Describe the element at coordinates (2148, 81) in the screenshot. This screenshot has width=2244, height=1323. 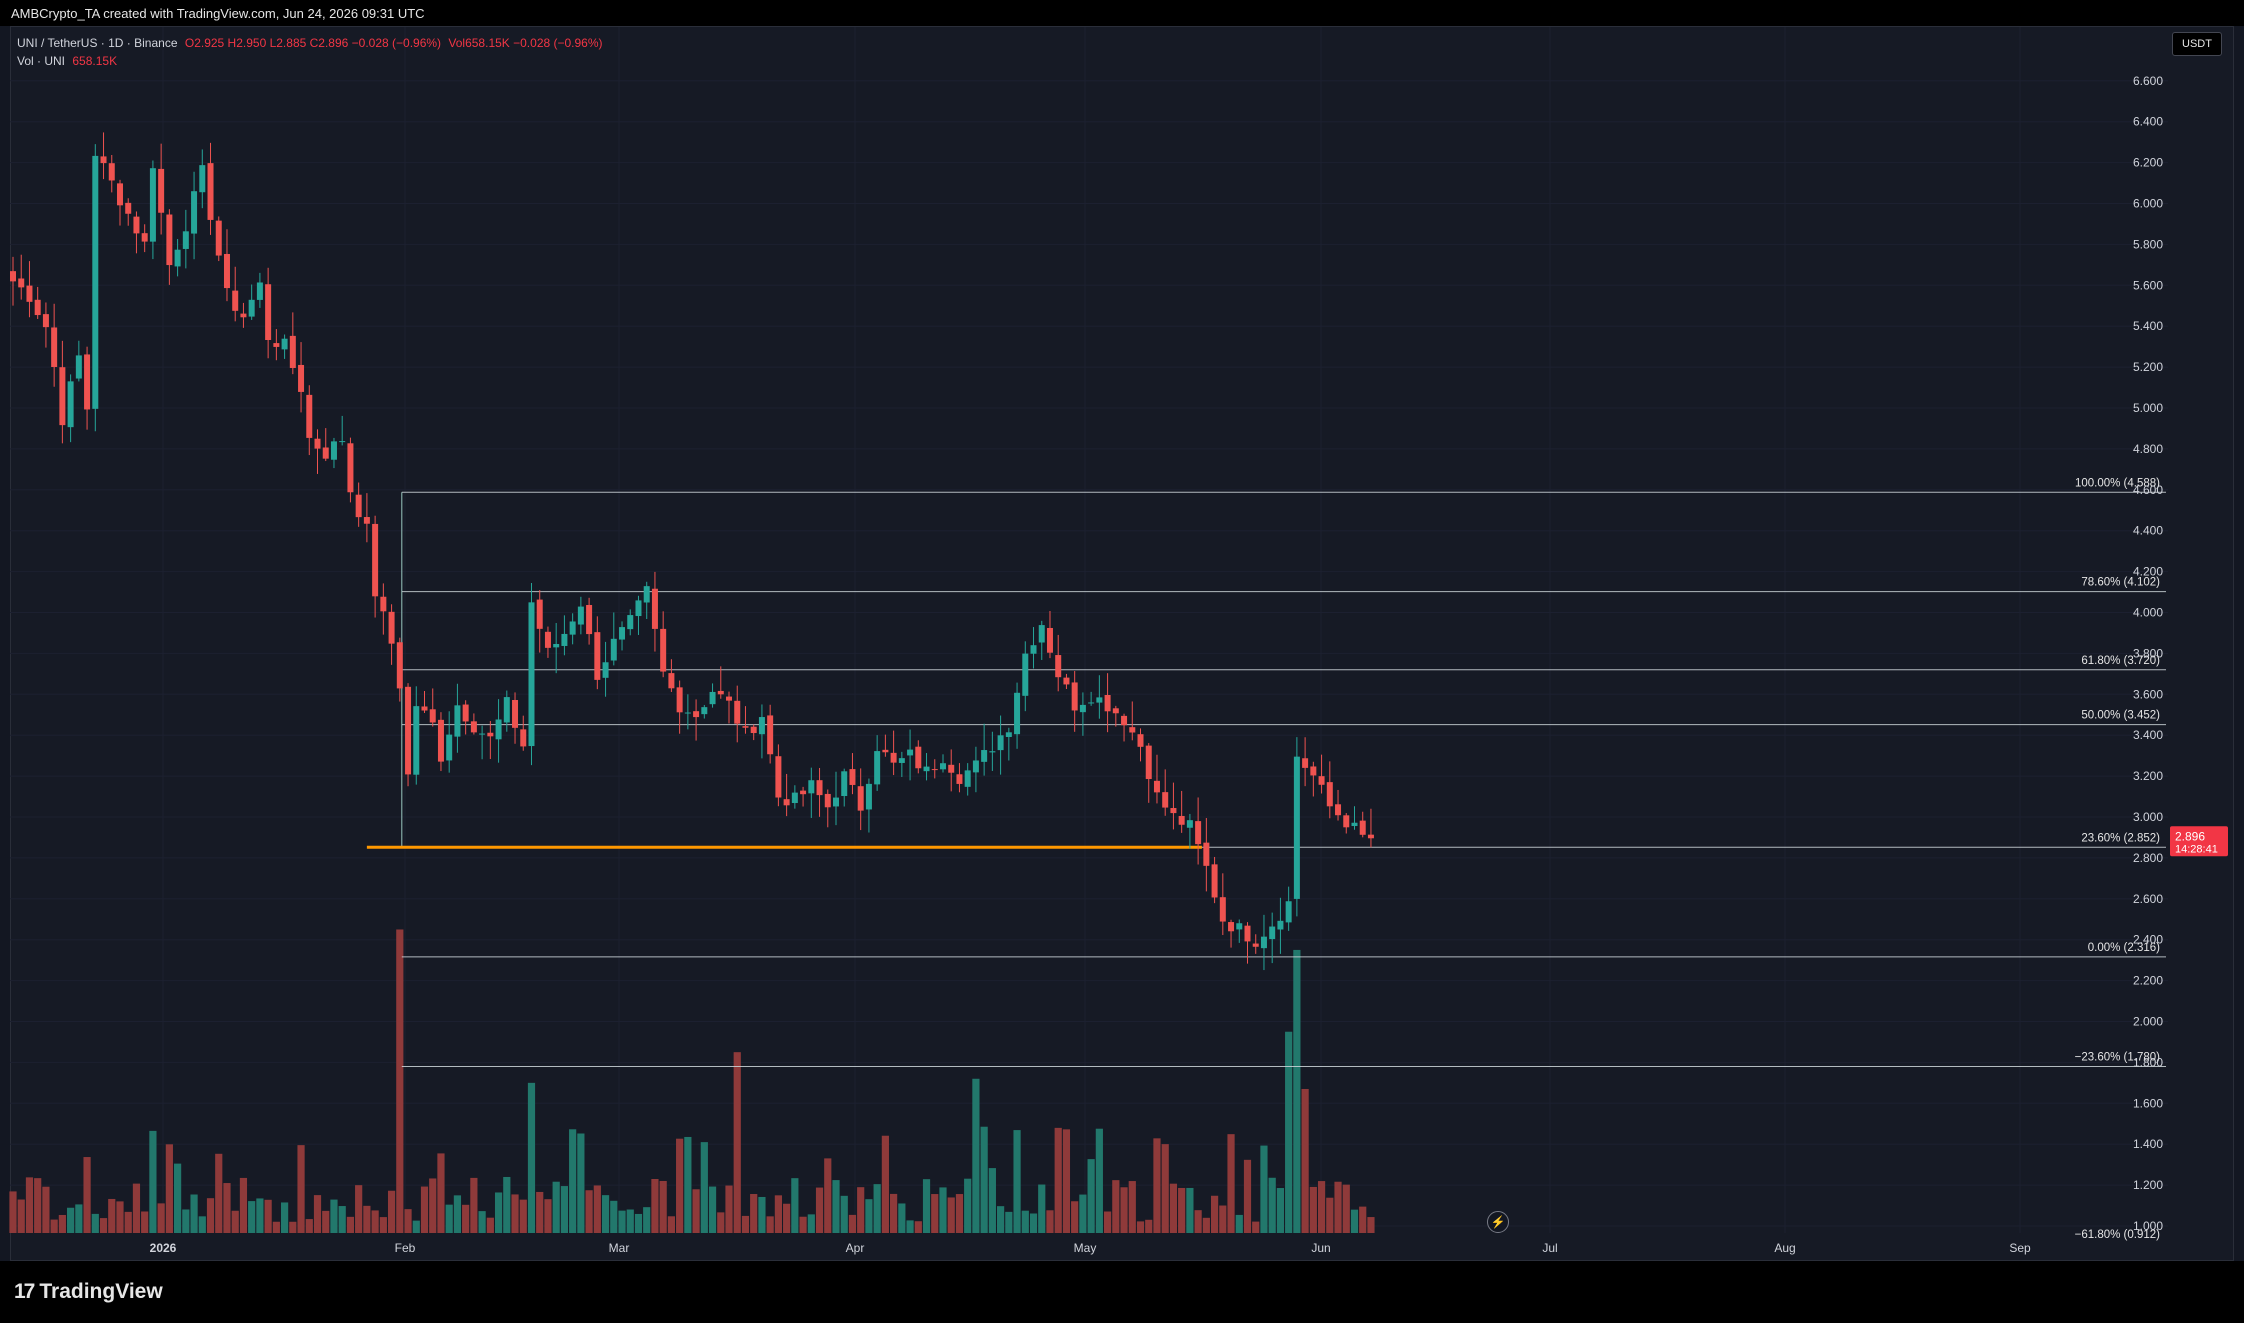
I see `y-tick-label: 6.600` at that location.